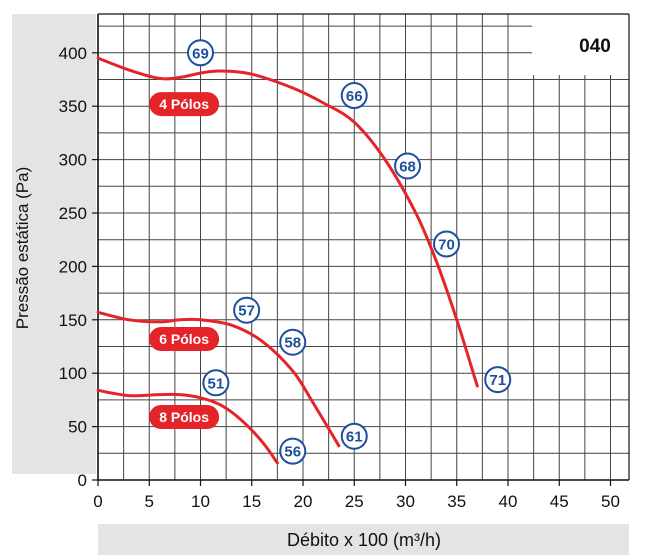  I want to click on x-tick-label: 45, so click(559, 501).